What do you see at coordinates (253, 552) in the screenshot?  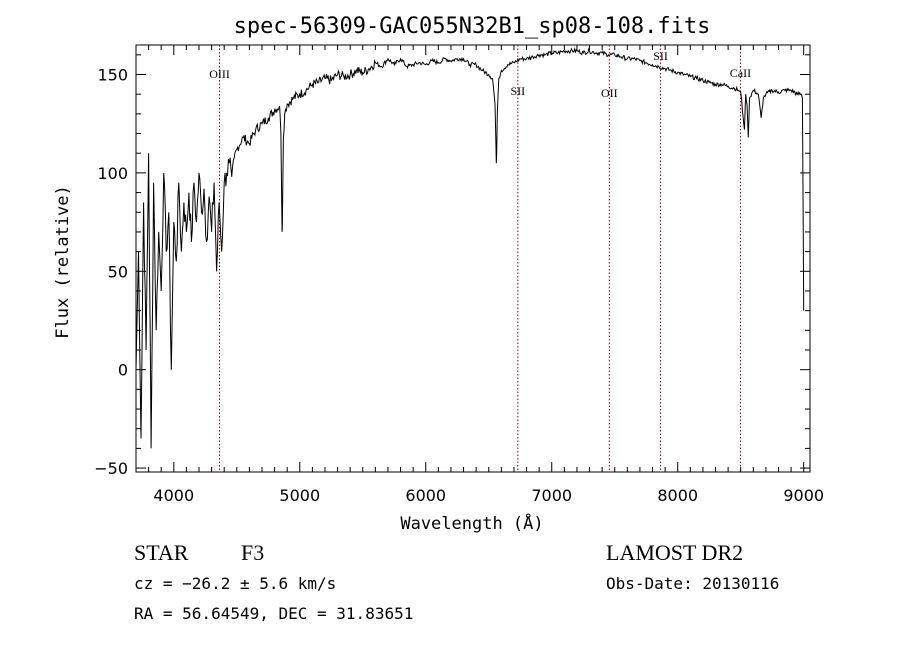 I see `object-subclass: F3` at bounding box center [253, 552].